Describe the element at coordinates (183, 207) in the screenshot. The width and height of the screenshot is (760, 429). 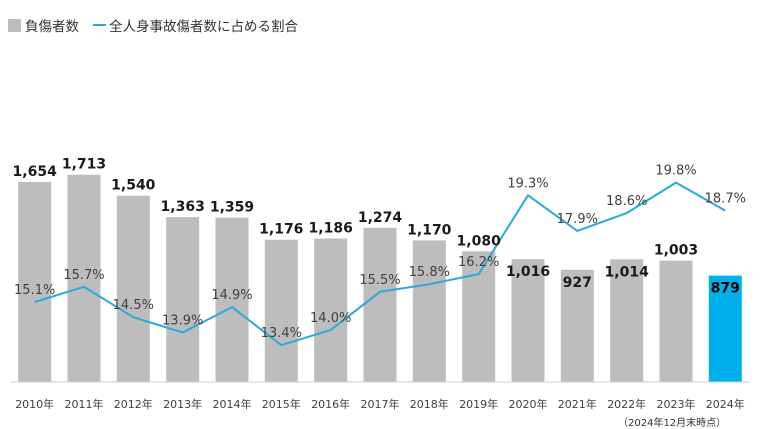
I see `bar-value-label: 1,363` at that location.